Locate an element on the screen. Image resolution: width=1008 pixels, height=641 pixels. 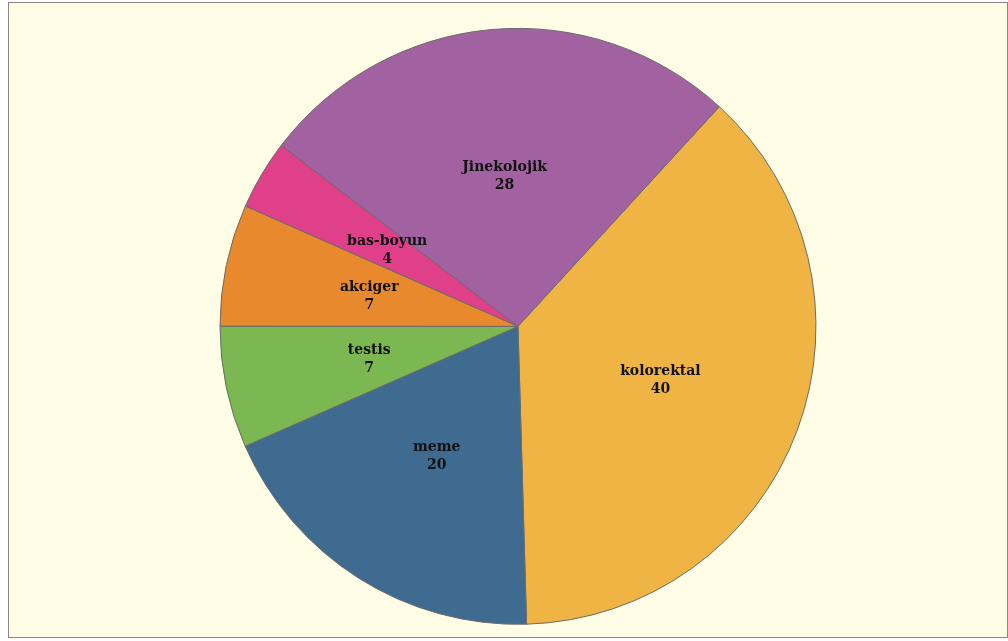
slice-label: testis is located at coordinates (369, 348).